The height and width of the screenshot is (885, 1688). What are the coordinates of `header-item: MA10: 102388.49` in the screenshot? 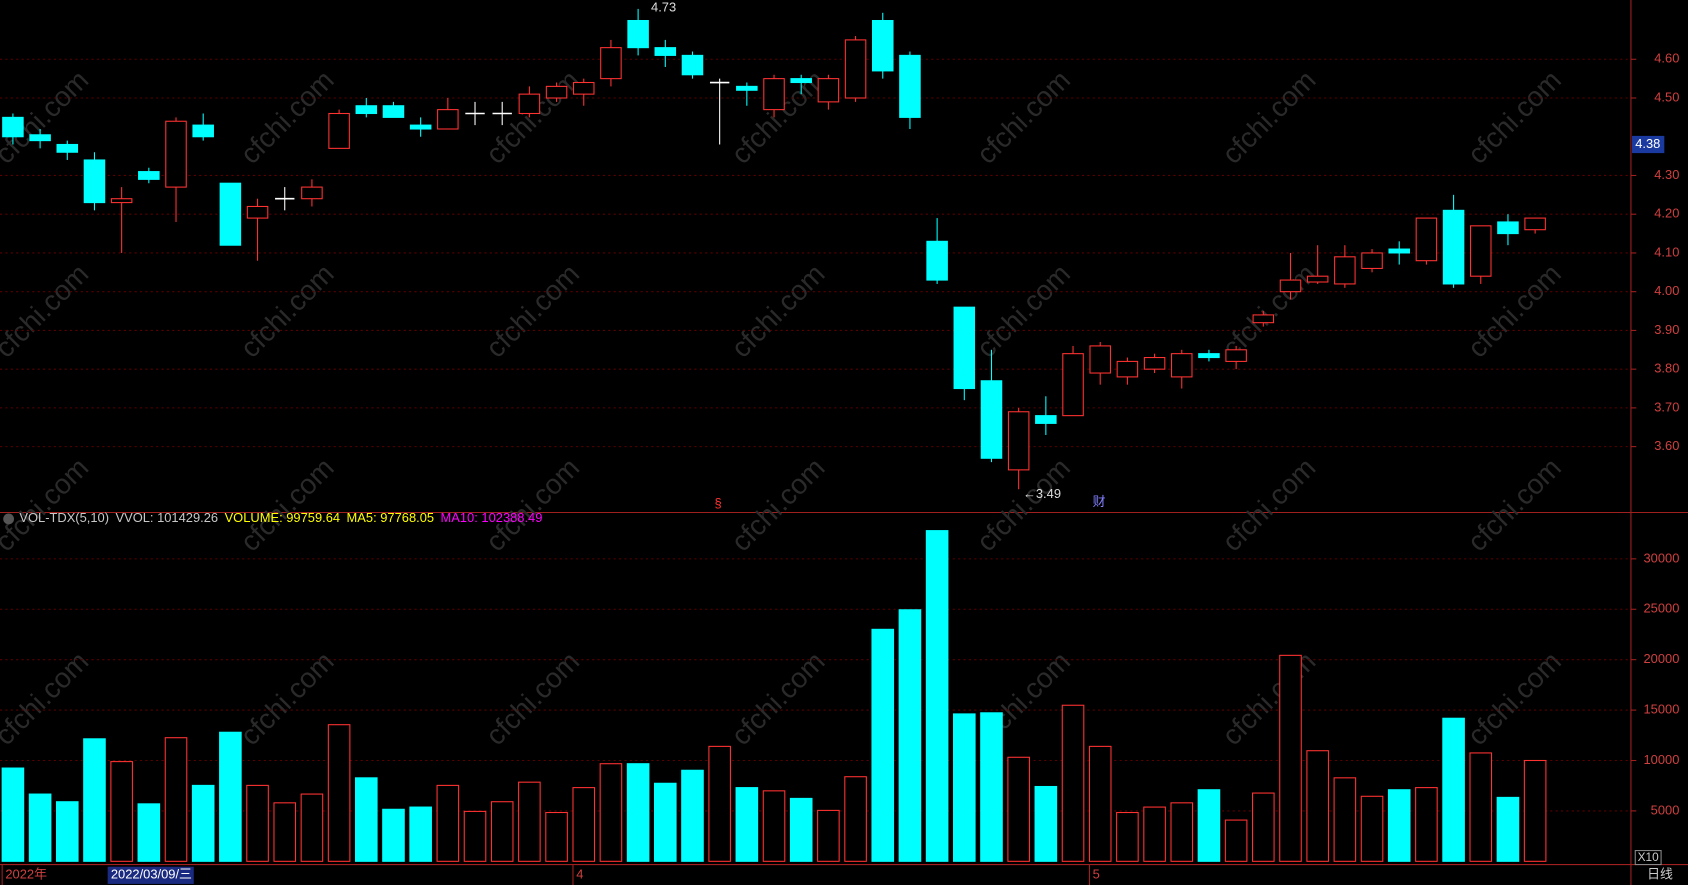 It's located at (492, 517).